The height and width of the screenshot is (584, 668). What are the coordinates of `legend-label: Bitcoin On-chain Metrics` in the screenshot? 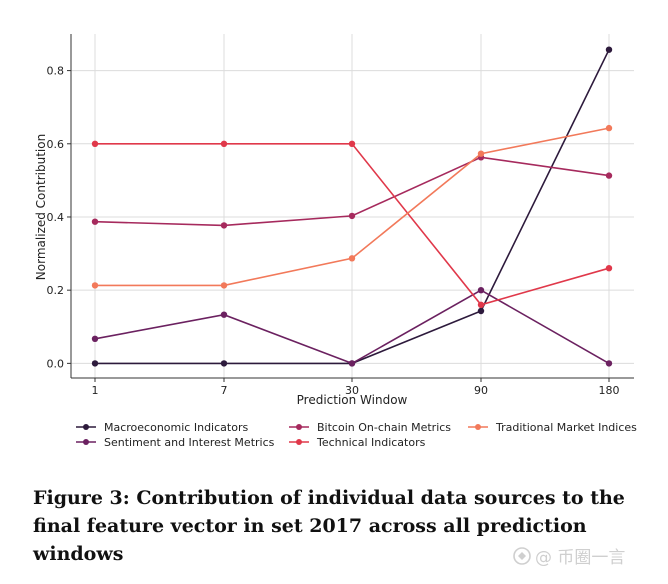 It's located at (384, 427).